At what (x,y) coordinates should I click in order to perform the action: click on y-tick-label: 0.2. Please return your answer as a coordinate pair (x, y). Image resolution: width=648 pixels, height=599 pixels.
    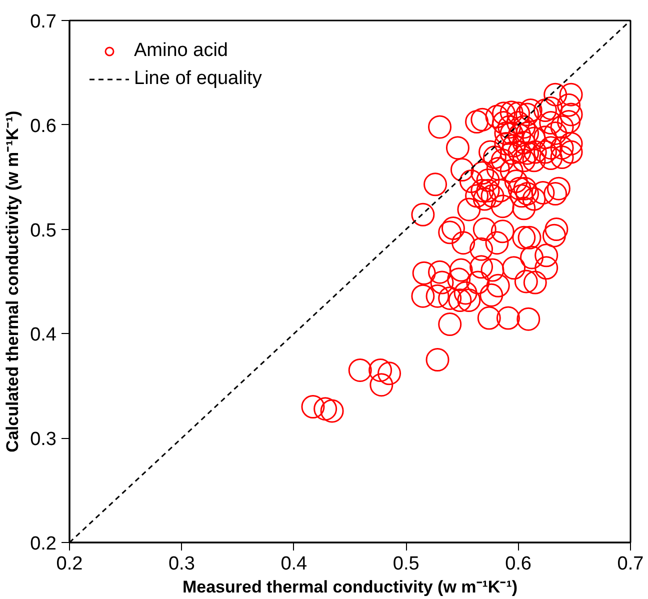
    Looking at the image, I should click on (43, 544).